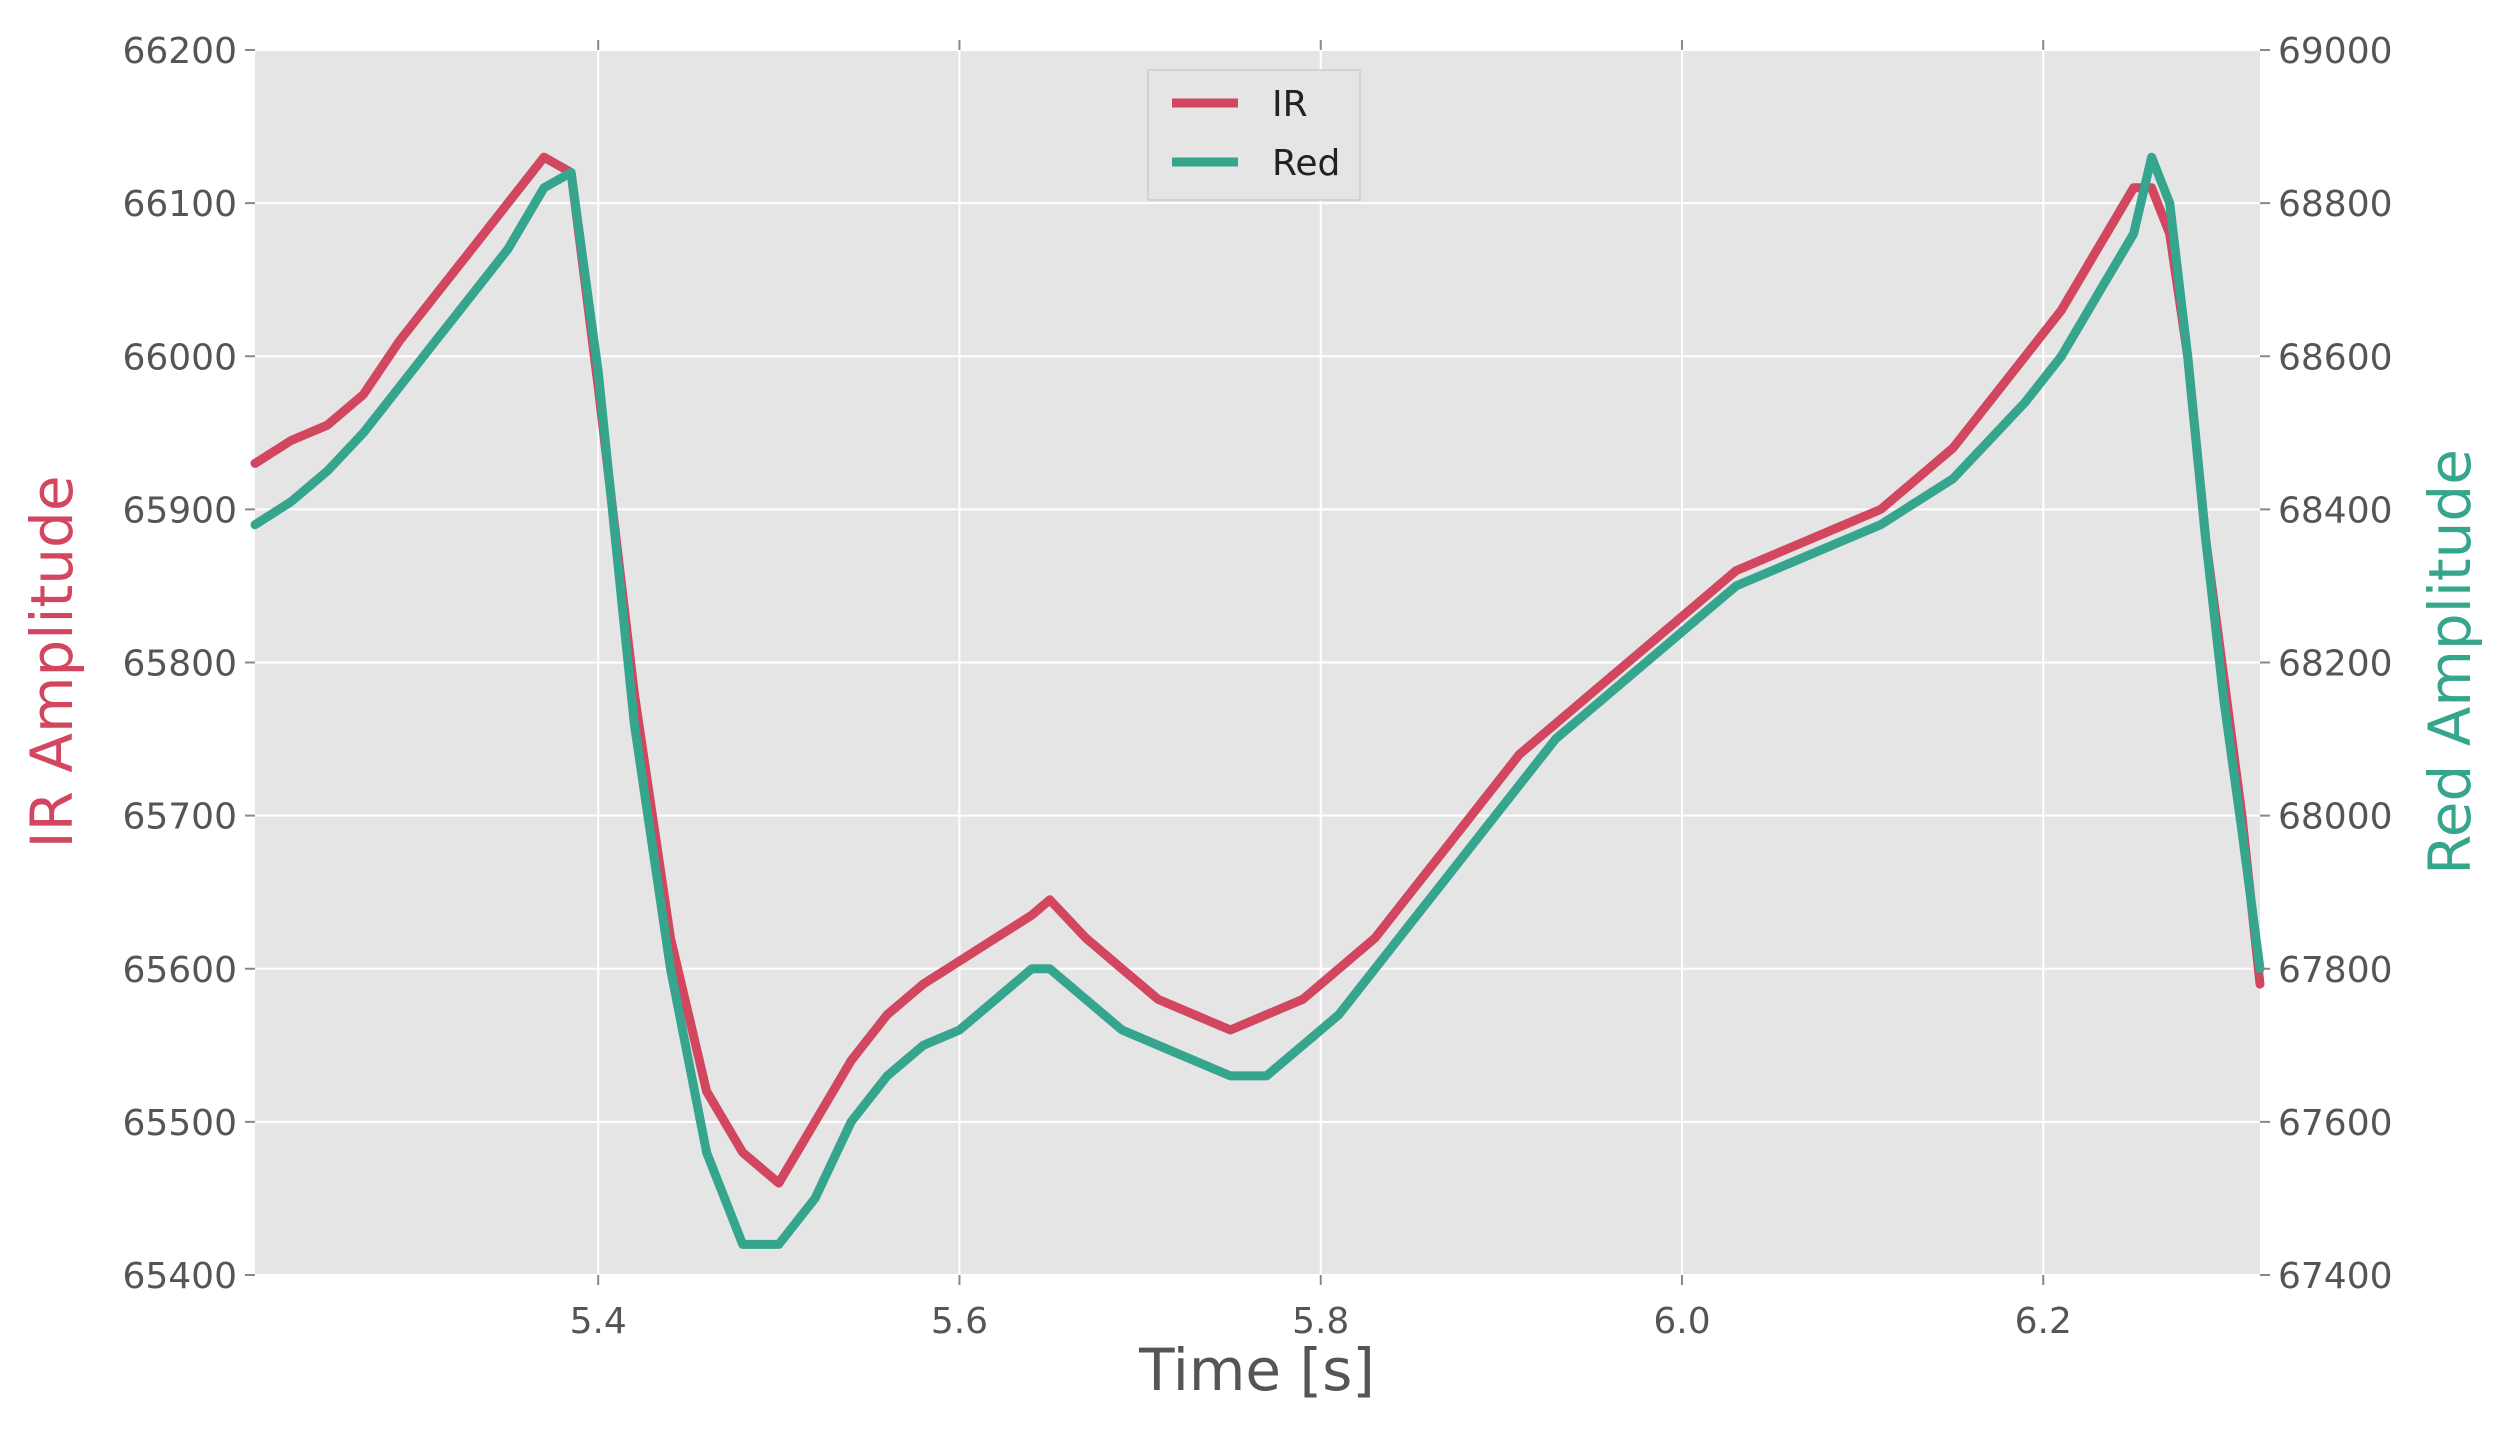 This screenshot has height=1429, width=2500. Describe the element at coordinates (2335, 817) in the screenshot. I see `right-y-tick-label: 68000` at that location.